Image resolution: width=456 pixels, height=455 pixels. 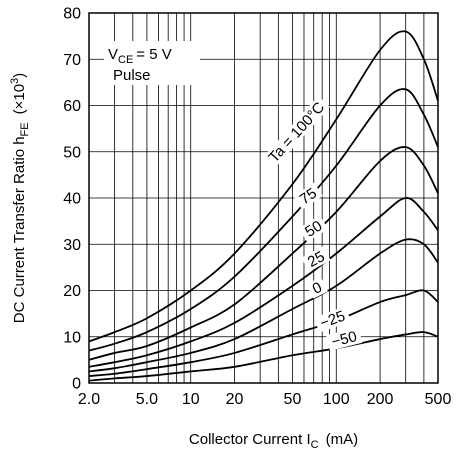 What do you see at coordinates (132, 75) in the screenshot?
I see `condition-pulse: Pulse` at bounding box center [132, 75].